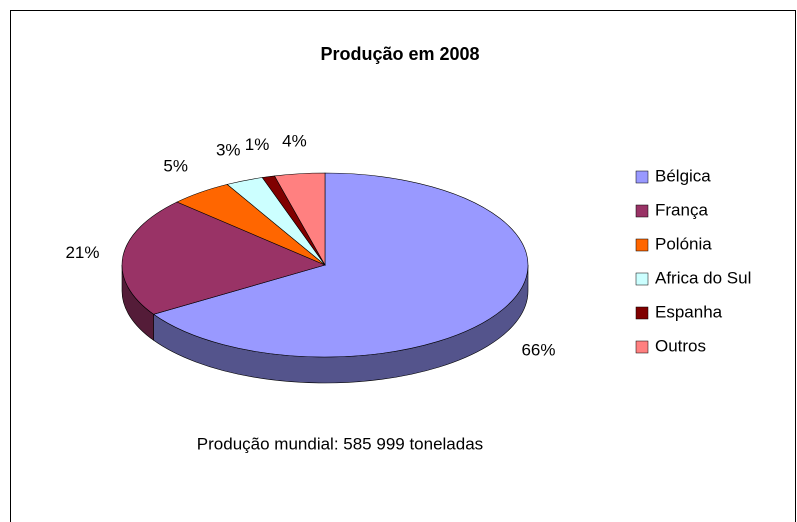 The width and height of the screenshot is (797, 522). Describe the element at coordinates (683, 175) in the screenshot. I see `legend-label: Bélgica` at that location.